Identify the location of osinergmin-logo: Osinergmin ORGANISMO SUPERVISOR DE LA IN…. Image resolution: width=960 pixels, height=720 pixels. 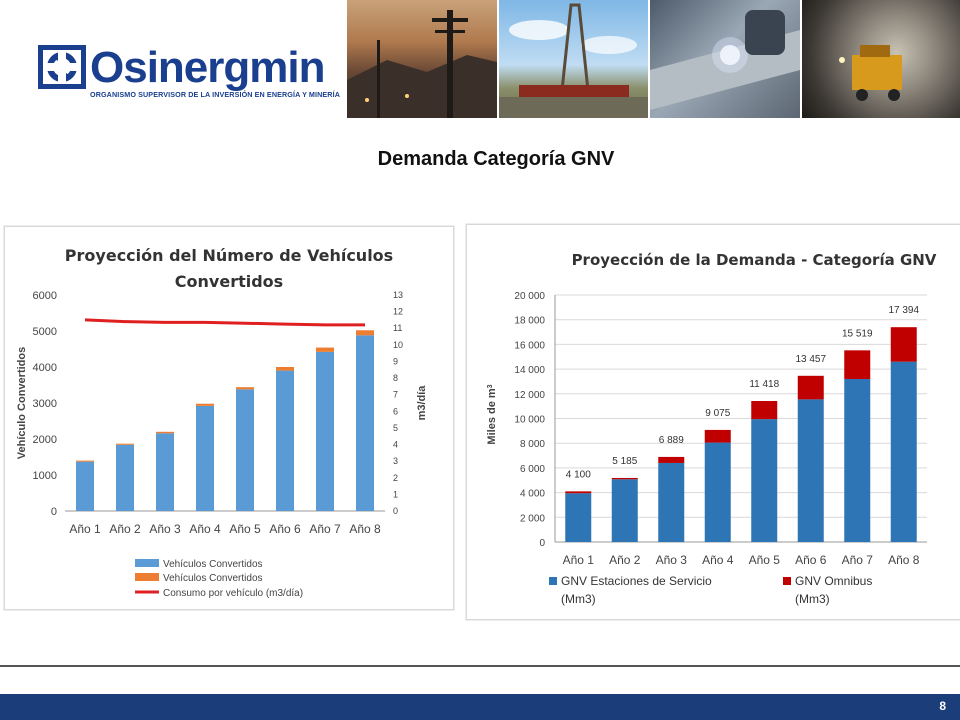
(189, 75).